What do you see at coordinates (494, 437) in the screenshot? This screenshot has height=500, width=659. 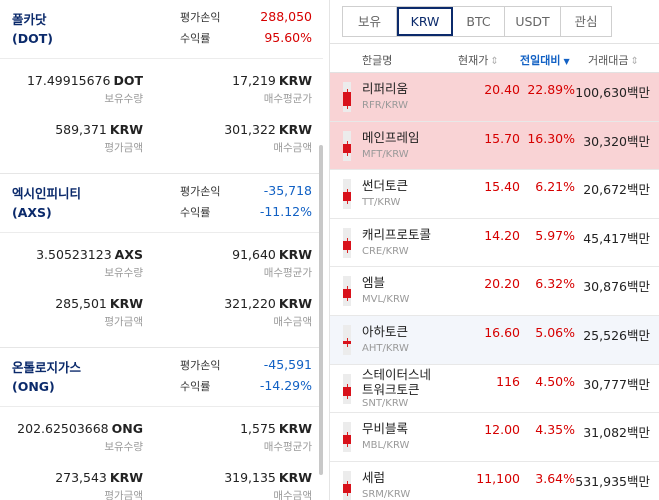 I see `market-row: 무비블록 MBL/KRW 12.00 4.35% 31,082백만` at bounding box center [494, 437].